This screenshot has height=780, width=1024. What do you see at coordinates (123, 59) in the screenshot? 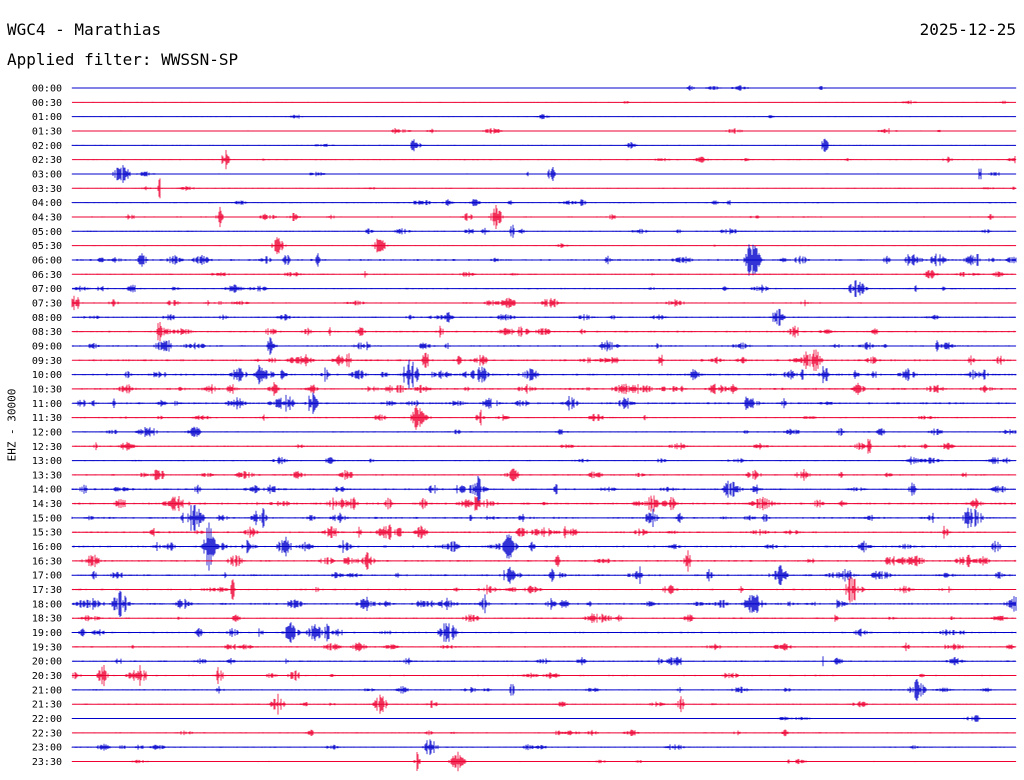
I see `filter-label: Applied filter: WWSSN-SP` at bounding box center [123, 59].